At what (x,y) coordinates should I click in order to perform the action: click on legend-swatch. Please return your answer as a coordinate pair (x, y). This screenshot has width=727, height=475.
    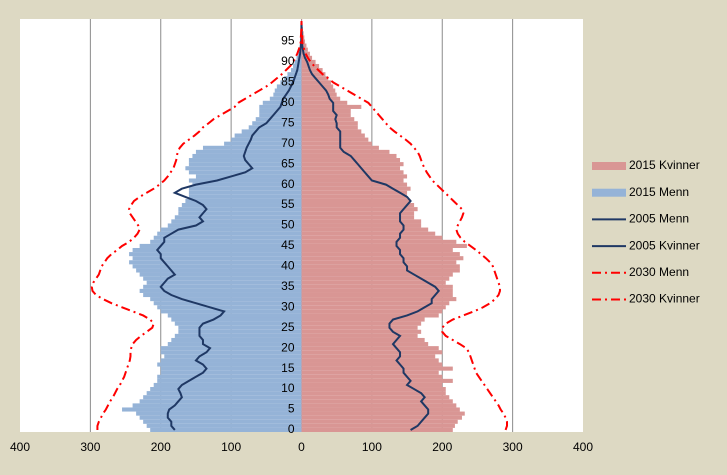
    Looking at the image, I should click on (609, 193).